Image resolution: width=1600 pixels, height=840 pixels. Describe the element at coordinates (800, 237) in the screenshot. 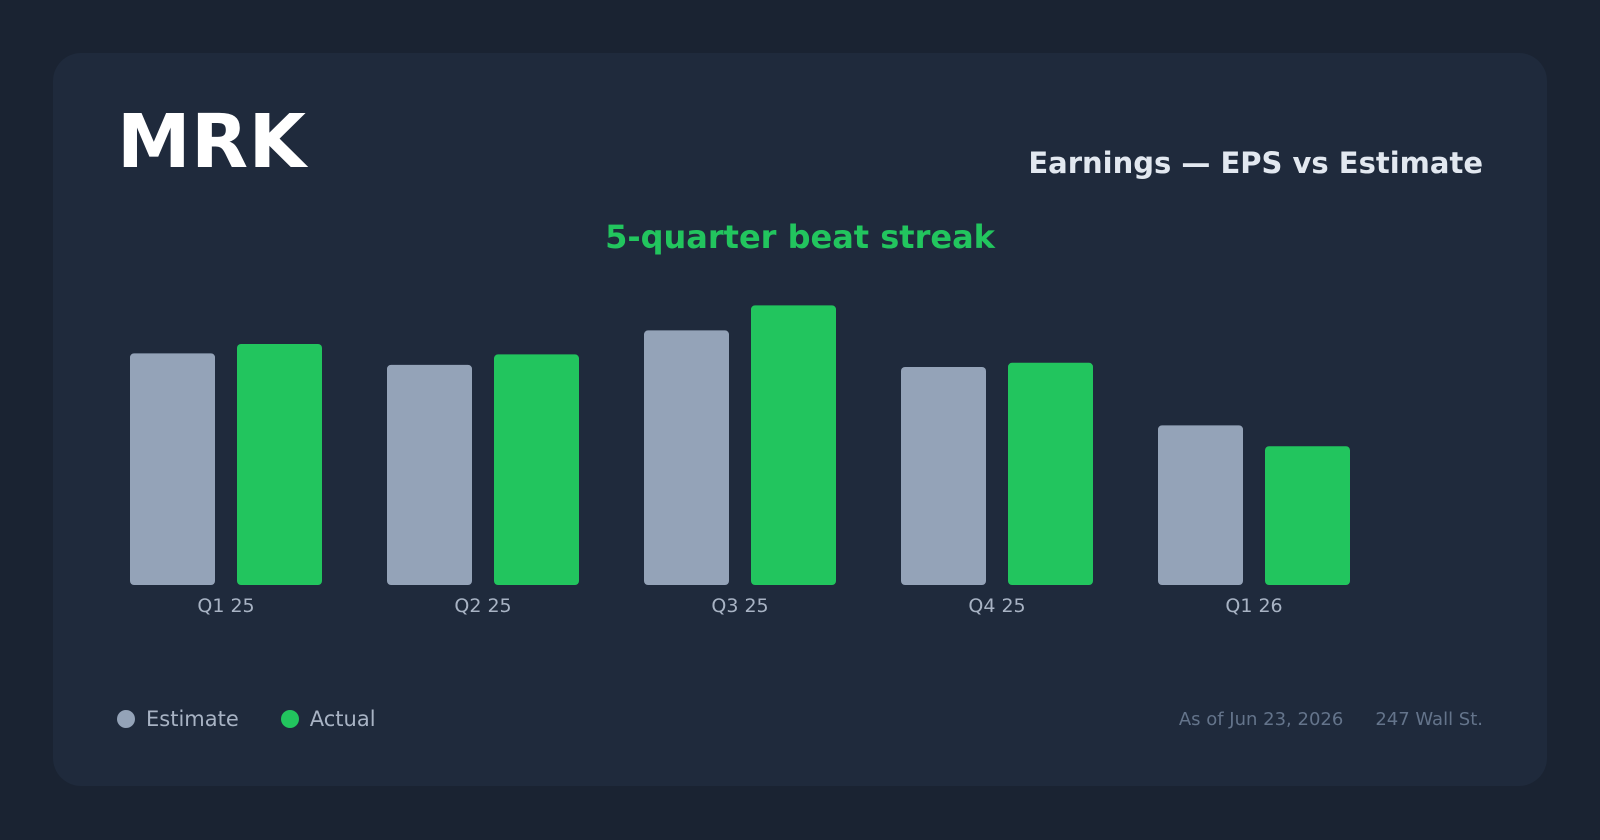

I see `chart-subtitle: 5-quarter beat streak` at that location.